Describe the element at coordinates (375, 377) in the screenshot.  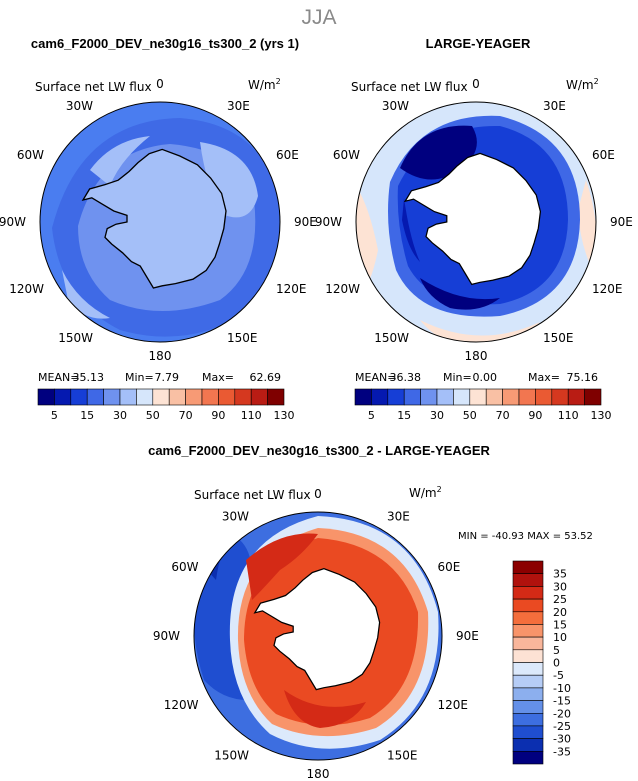
I see `map2-mean-label: MEAN=` at that location.